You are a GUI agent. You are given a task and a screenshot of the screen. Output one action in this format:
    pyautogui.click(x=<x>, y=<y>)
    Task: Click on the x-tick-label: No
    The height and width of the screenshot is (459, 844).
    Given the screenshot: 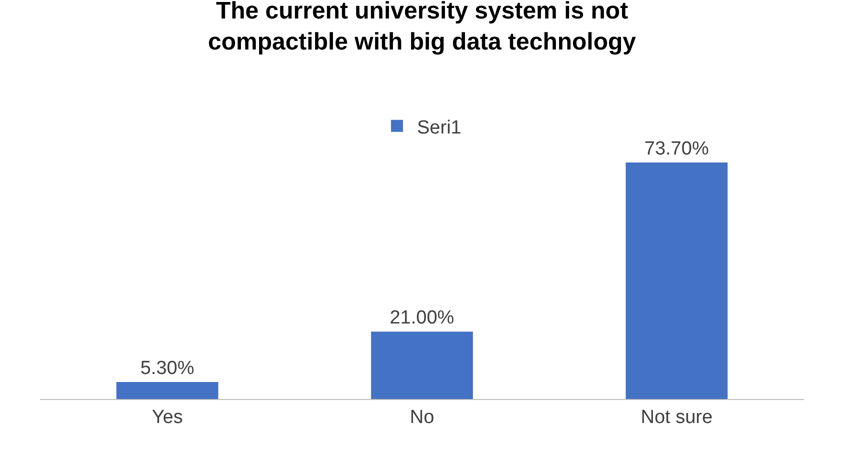 What is the action you would take?
    pyautogui.click(x=422, y=417)
    